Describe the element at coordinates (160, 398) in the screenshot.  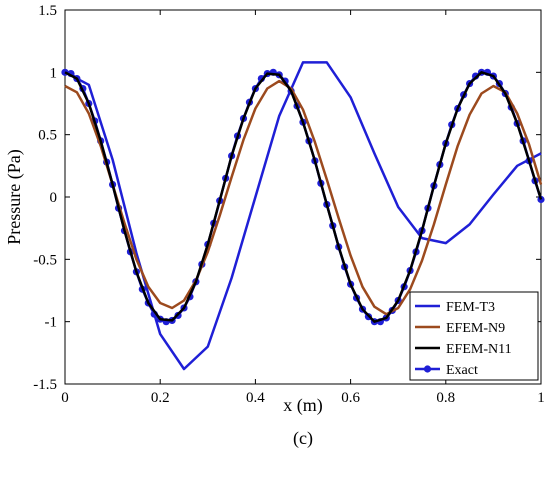
I see `x-tick-label: 0.2` at that location.